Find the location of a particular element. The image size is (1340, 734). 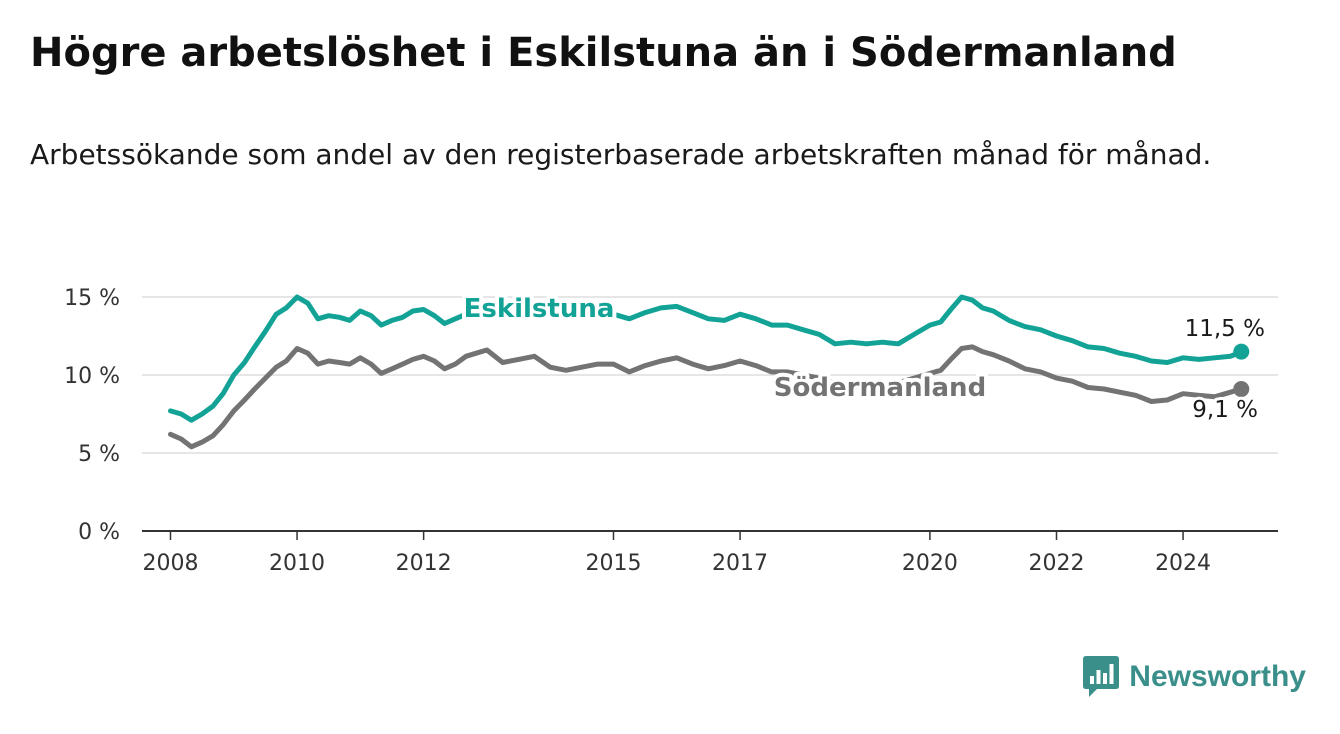

series-end-label-eskilstuna: 11,5 % is located at coordinates (1225, 329).